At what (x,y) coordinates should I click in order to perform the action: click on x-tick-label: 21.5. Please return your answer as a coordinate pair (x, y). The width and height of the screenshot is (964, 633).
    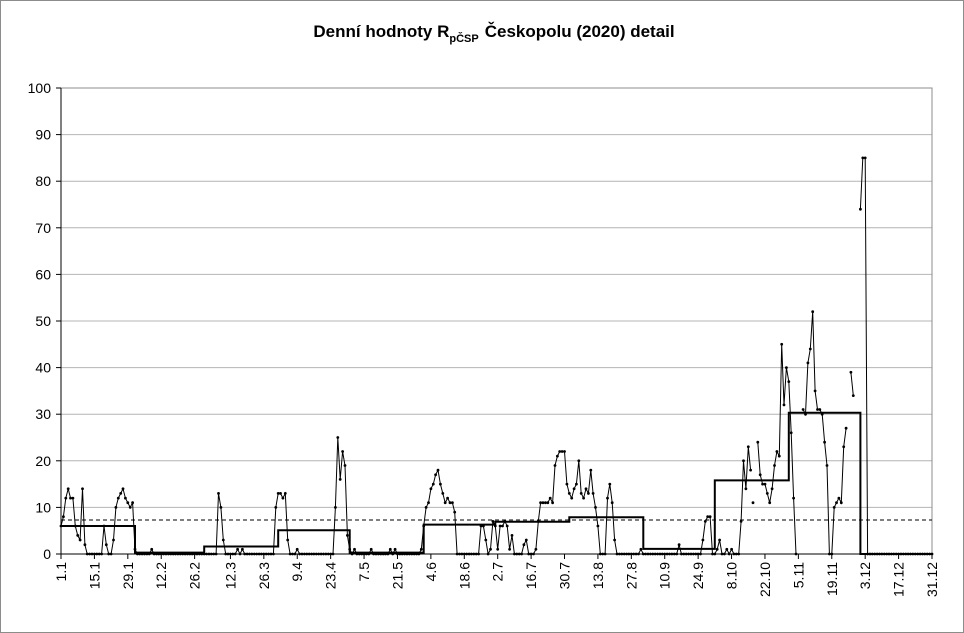
    Looking at the image, I should click on (397, 575).